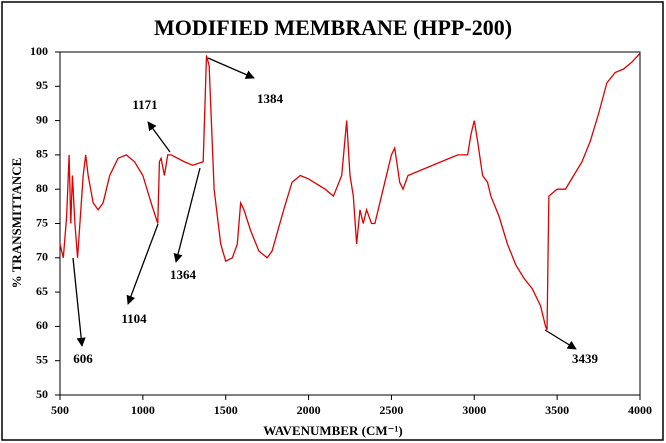 This screenshot has width=666, height=443. What do you see at coordinates (640, 410) in the screenshot?
I see `x-tick-label: 4000` at bounding box center [640, 410].